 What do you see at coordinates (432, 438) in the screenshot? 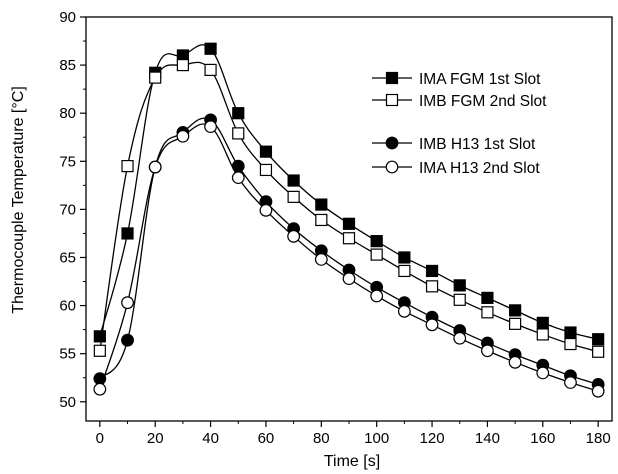
I see `x-tick-label: 120` at bounding box center [432, 438].